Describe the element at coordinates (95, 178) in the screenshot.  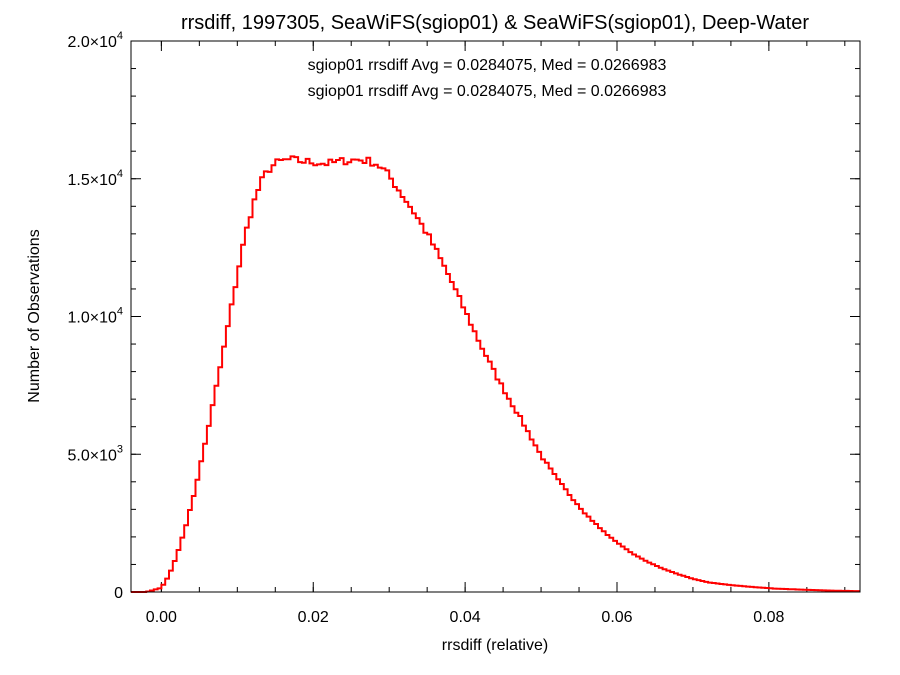
I see `y-tick-label: 1.5×10⁴` at that location.